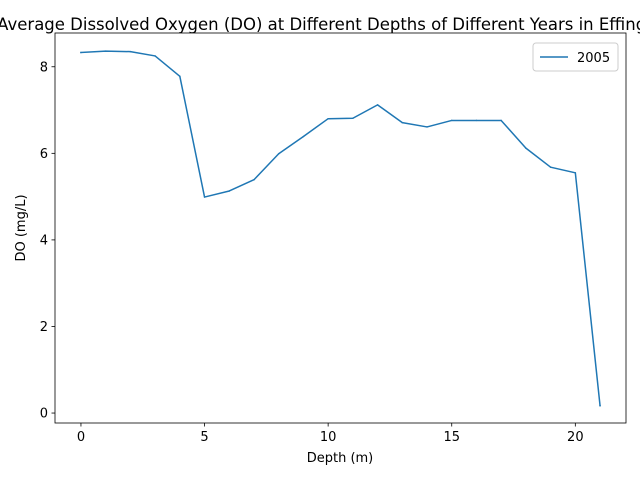 The height and width of the screenshot is (480, 640). Describe the element at coordinates (44, 240) in the screenshot. I see `y-tick-label: 4` at that location.